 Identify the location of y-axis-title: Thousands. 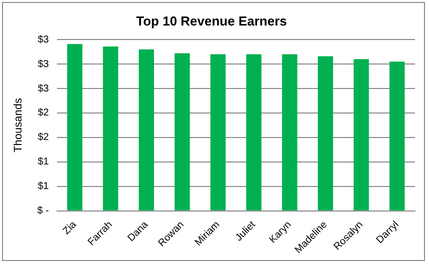
(18, 125).